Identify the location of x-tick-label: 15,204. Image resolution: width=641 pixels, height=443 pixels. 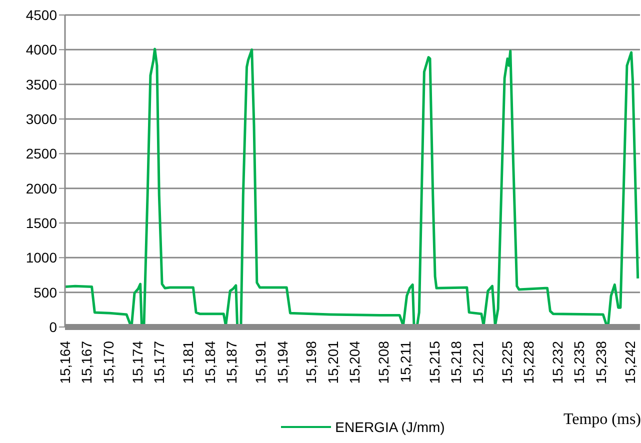
(354, 362).